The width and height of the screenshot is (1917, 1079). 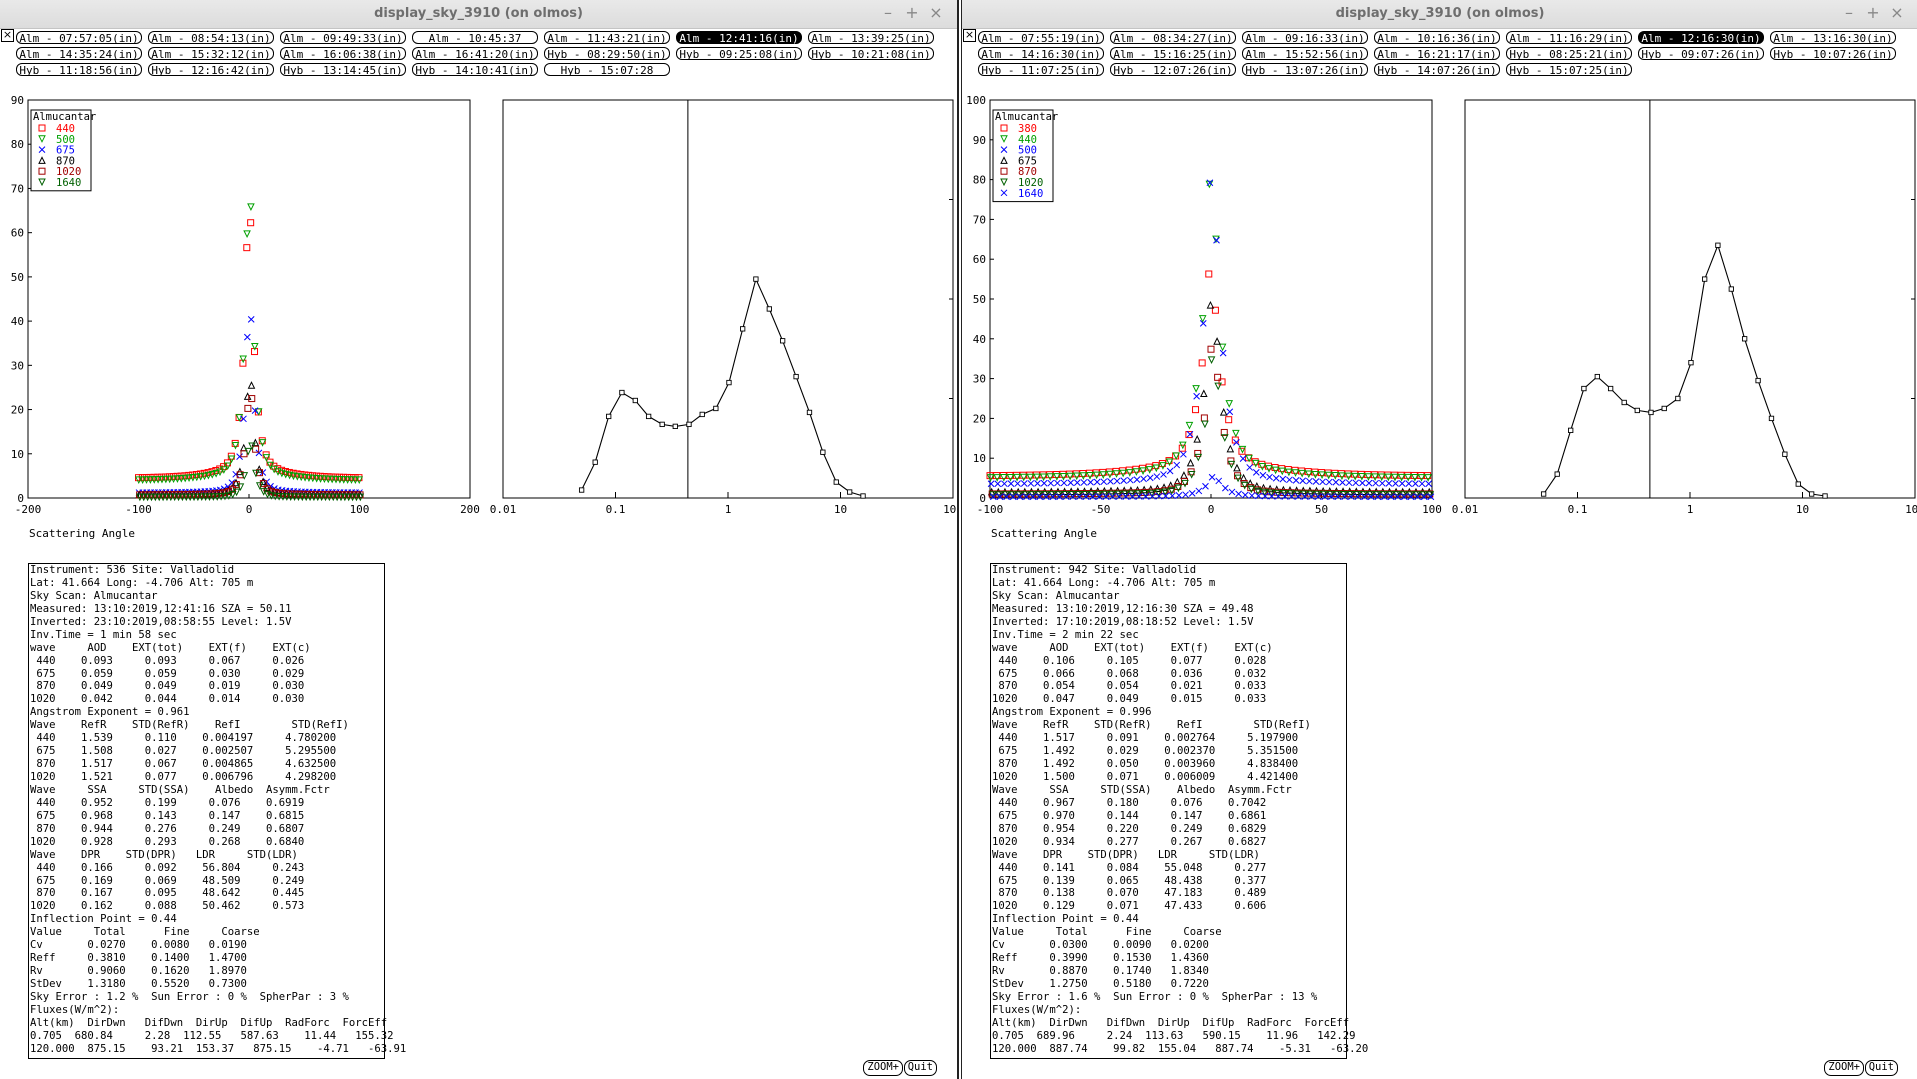 What do you see at coordinates (607, 54) in the screenshot?
I see `scan-button: Hyb - 08:29:50(in)` at bounding box center [607, 54].